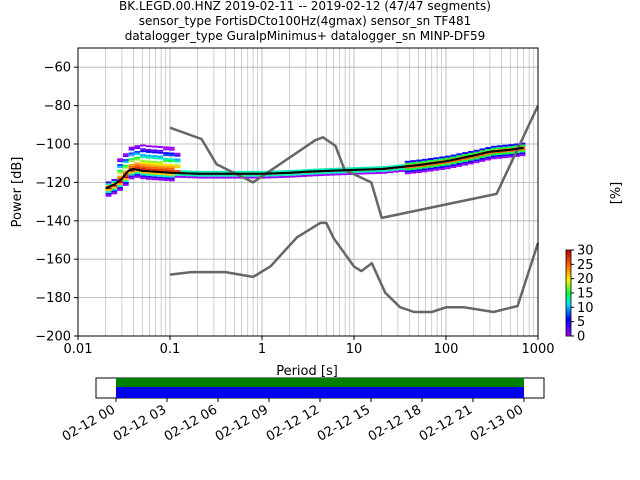  I want to click on probability-density-histogram, so click(315, 169).